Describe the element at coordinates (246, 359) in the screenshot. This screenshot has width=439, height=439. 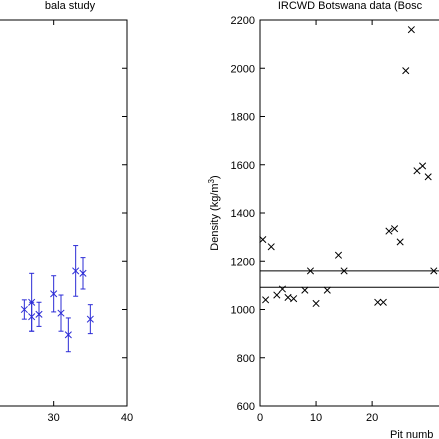
I see `right-y-tick-label: 800` at that location.